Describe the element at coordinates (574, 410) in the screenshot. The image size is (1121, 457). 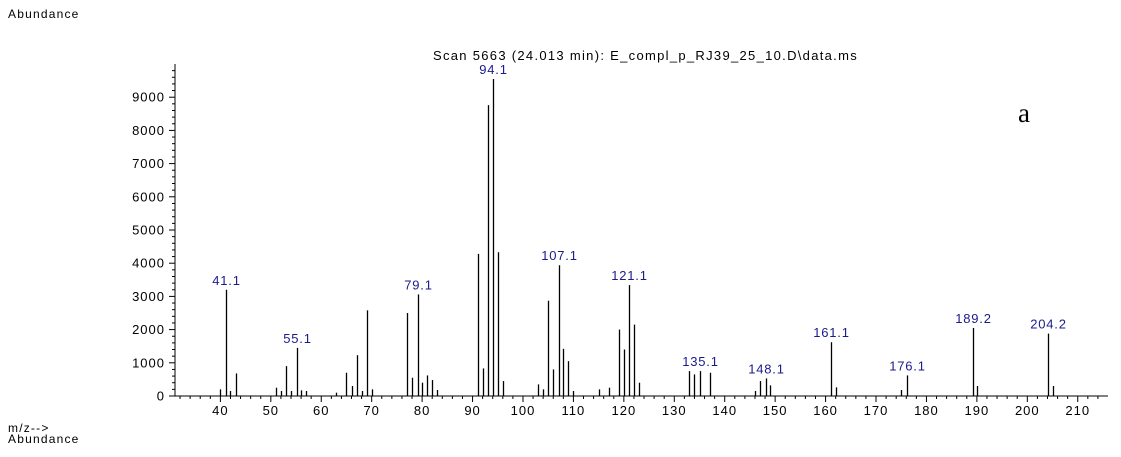
I see `x-tick-label: 110` at that location.